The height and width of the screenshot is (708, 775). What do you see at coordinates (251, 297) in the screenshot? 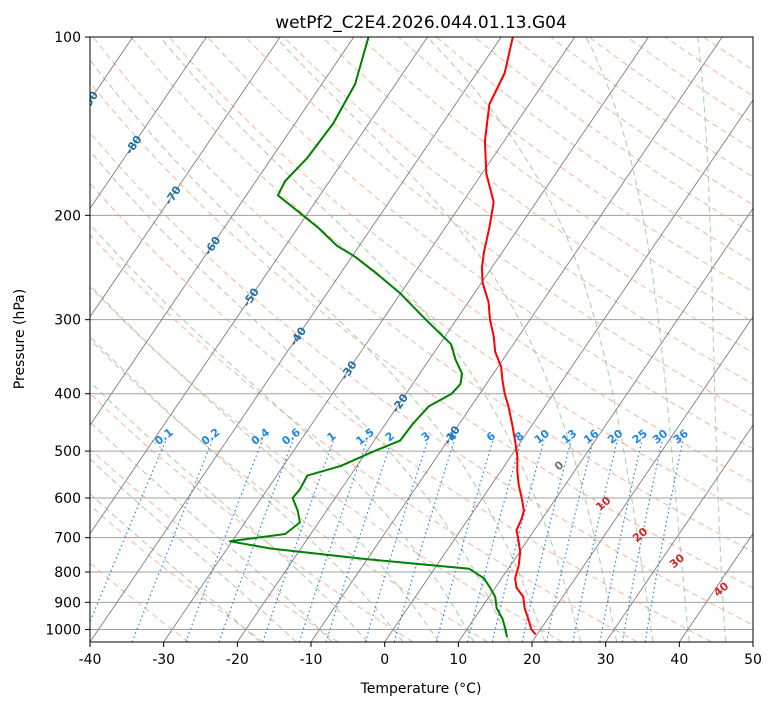
I see `isotherm-label: -50` at bounding box center [251, 297].